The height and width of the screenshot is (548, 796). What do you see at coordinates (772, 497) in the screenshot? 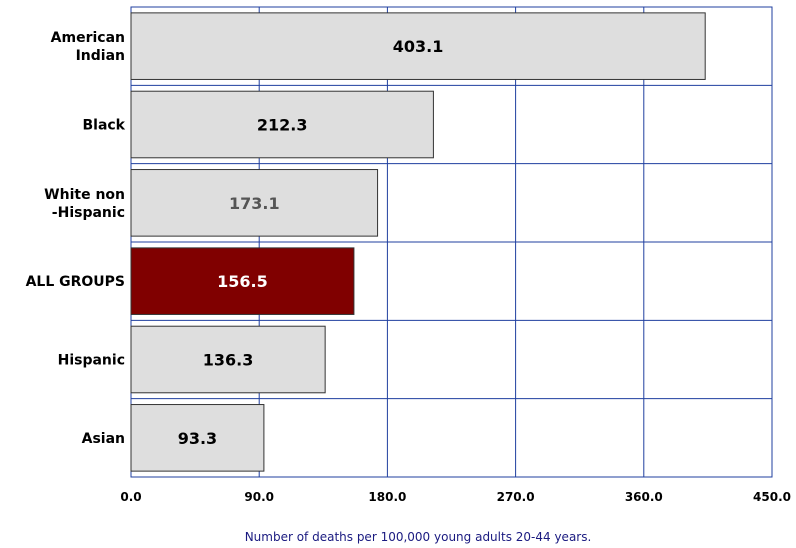
I see `x-tick-label: 450.0` at bounding box center [772, 497].